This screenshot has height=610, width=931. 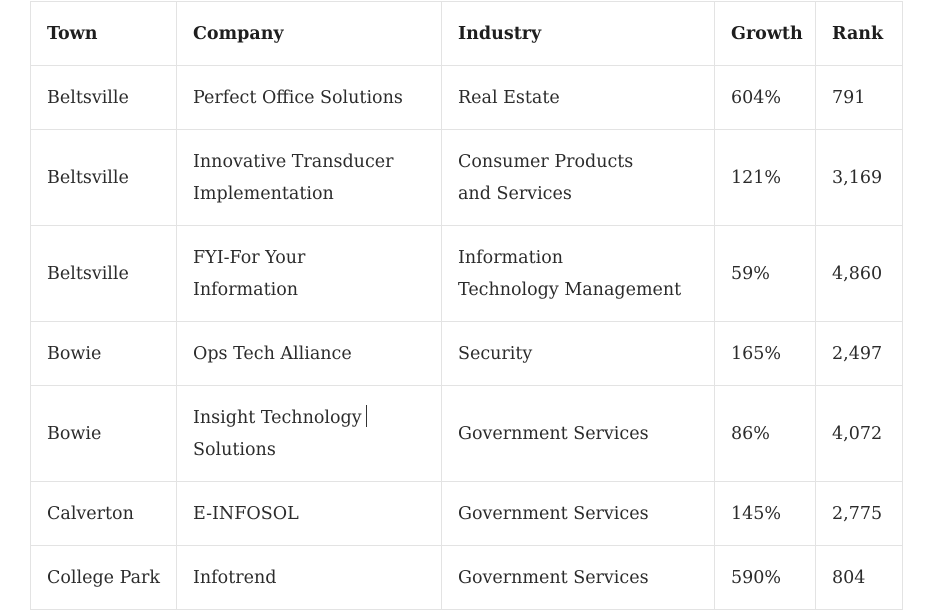 I want to click on cell-company-line: FYI-For Your, so click(x=249, y=257).